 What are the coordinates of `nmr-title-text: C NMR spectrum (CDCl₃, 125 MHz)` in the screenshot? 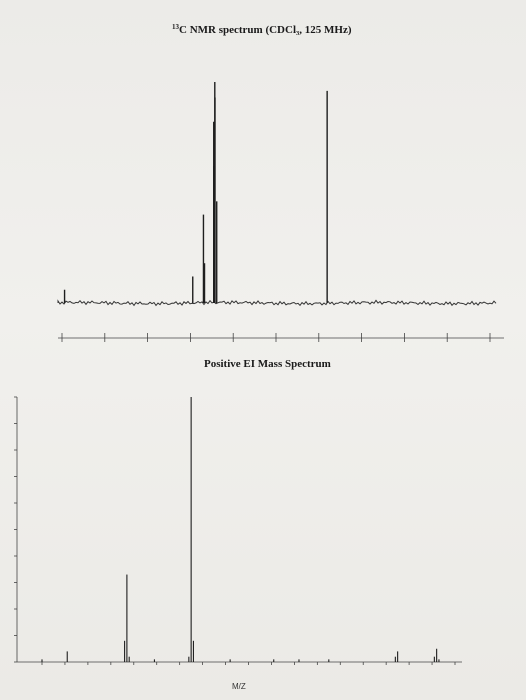 It's located at (265, 30).